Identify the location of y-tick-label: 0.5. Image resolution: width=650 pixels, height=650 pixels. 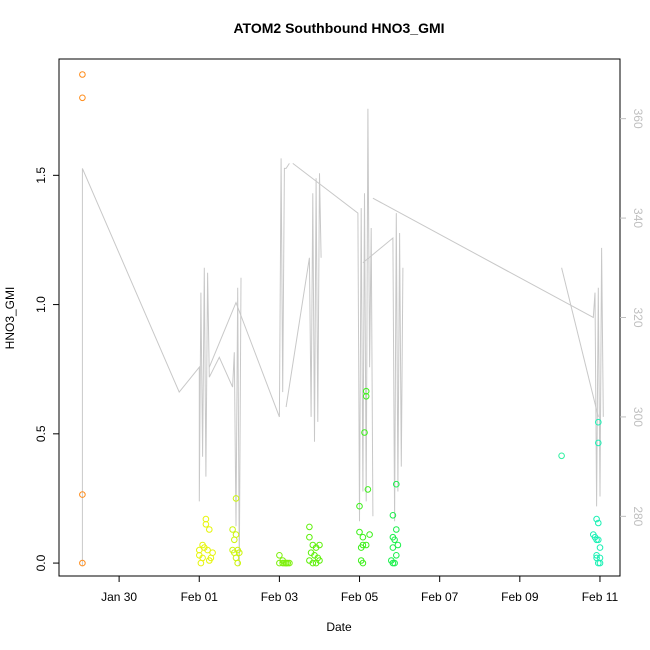
(41, 433).